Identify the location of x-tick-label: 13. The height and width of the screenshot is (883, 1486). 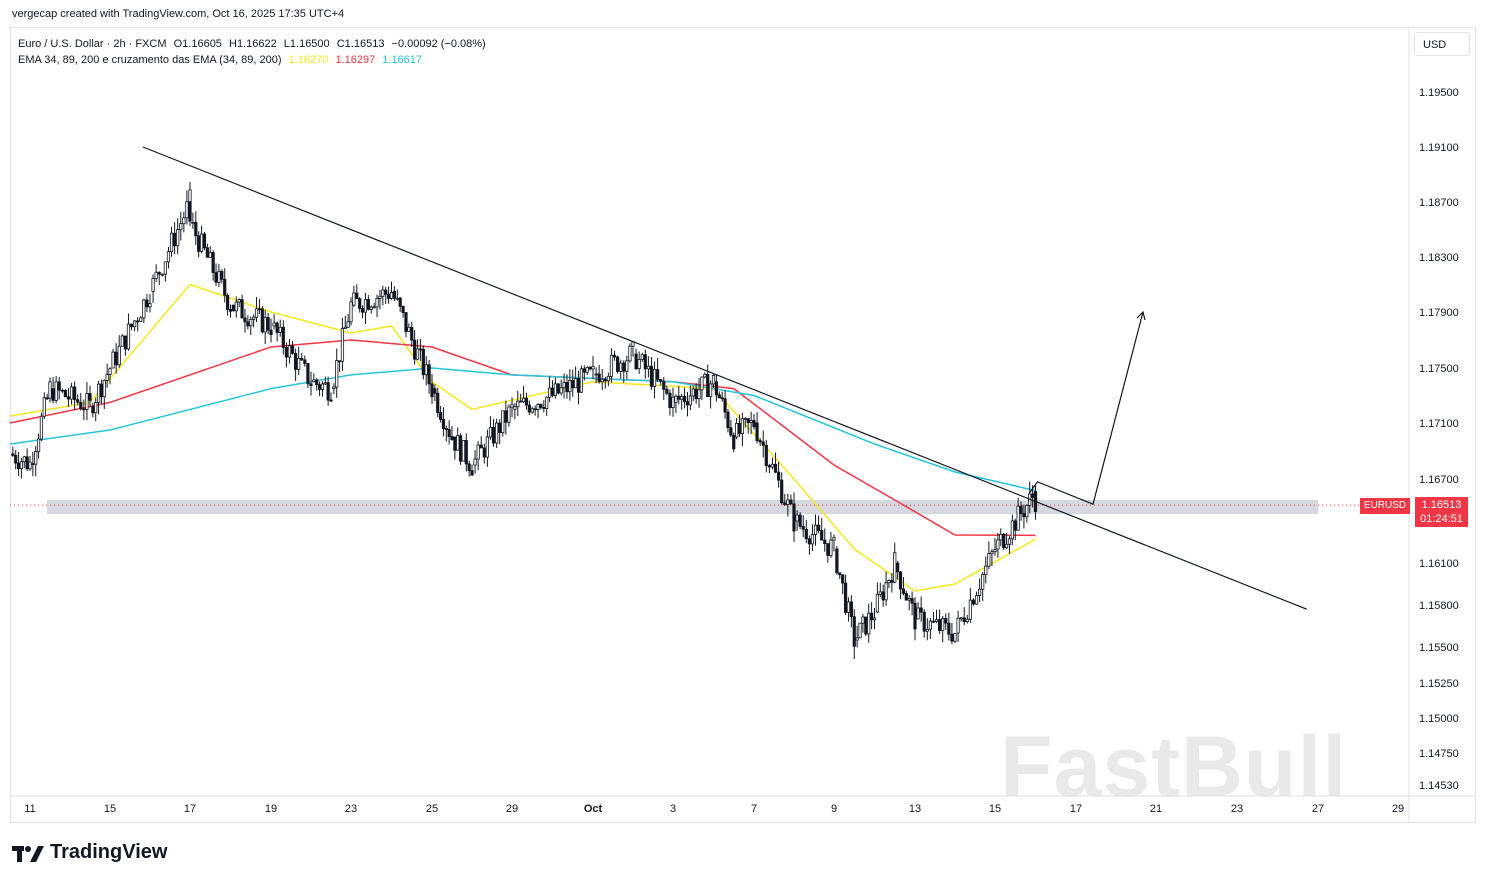
(915, 809).